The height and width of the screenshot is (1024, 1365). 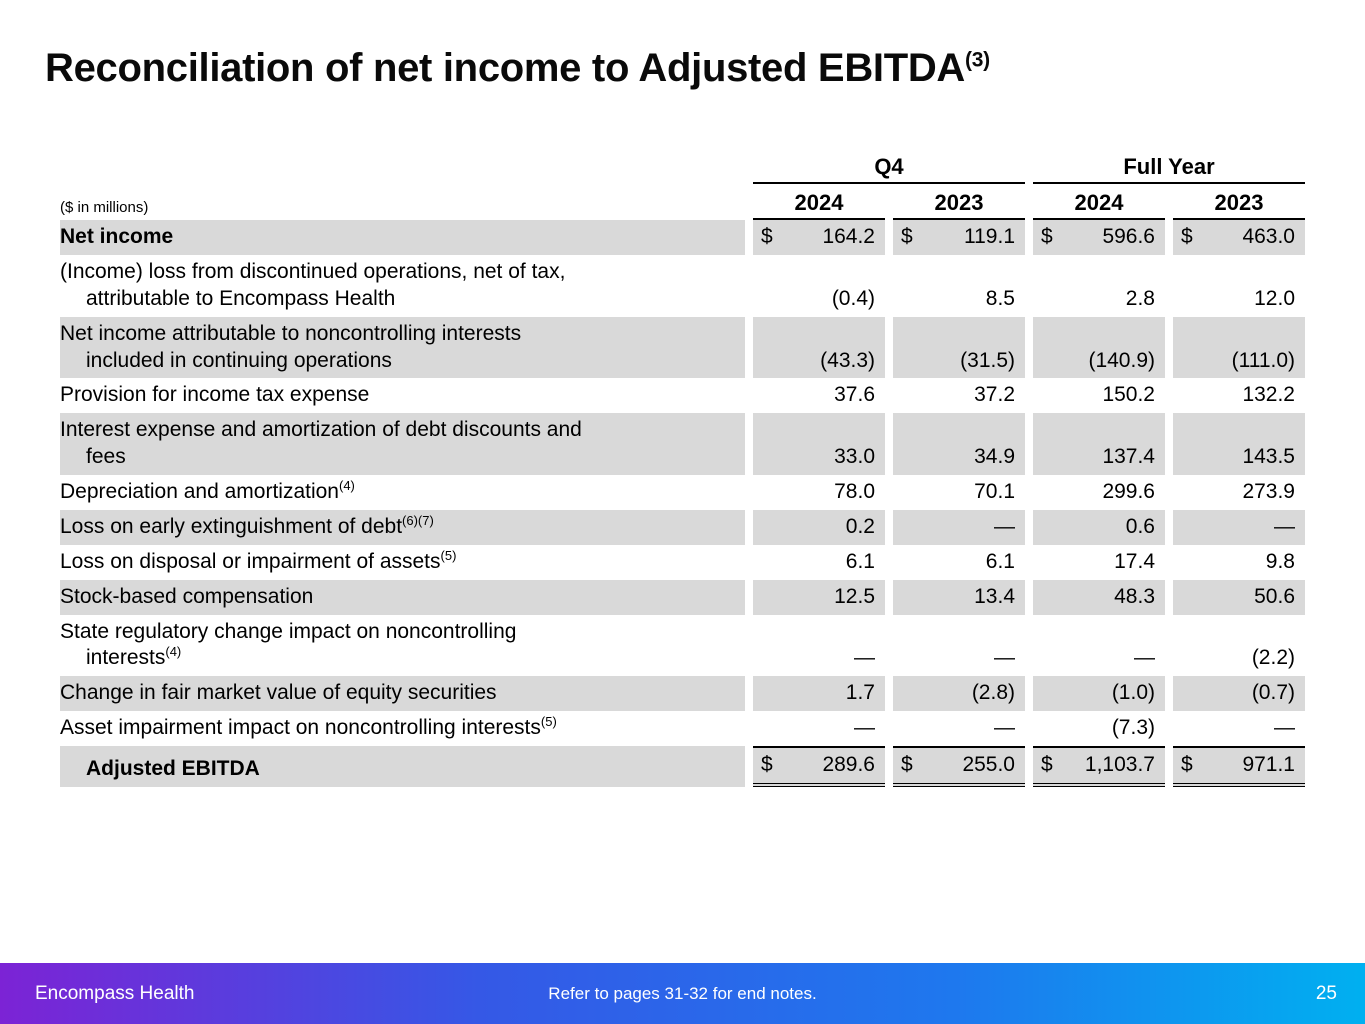 What do you see at coordinates (819, 562) in the screenshot?
I see `cell-value: 6.1` at bounding box center [819, 562].